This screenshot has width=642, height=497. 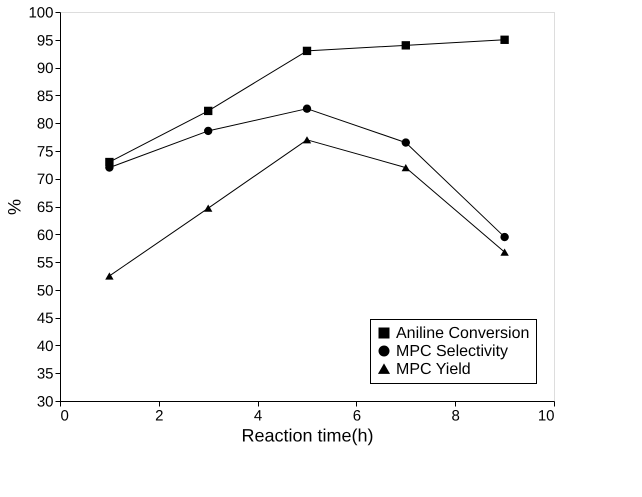 What do you see at coordinates (41, 13) in the screenshot?
I see `y-tick-label: 100` at bounding box center [41, 13].